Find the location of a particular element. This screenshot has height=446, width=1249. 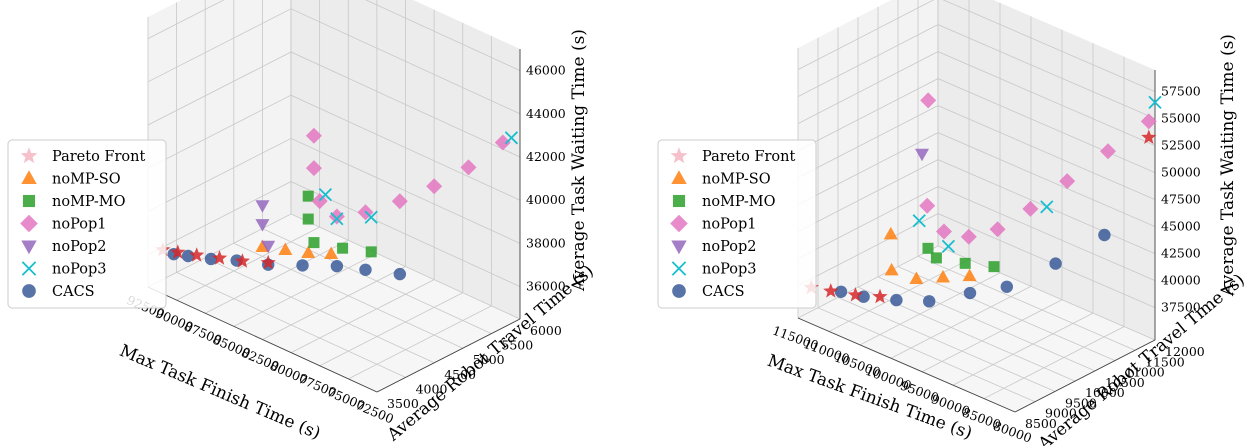

legend-label: noMP-SO is located at coordinates (86, 180).